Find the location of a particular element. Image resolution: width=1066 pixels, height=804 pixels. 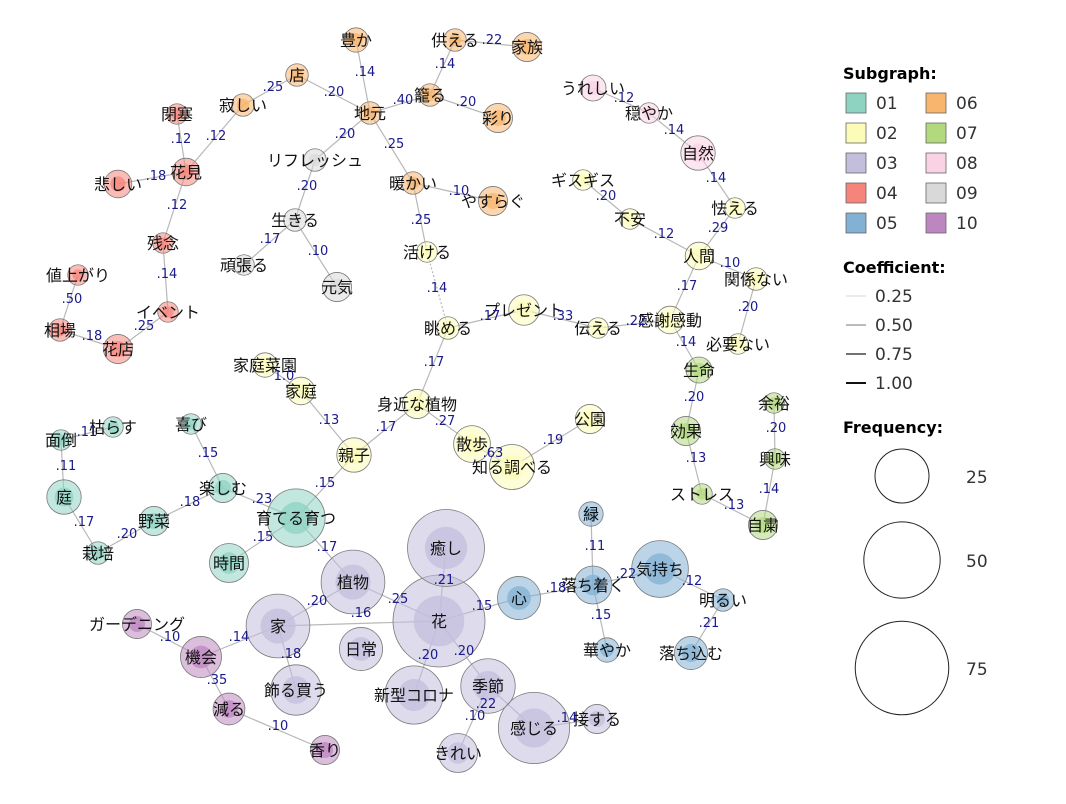

node-label-kisetsu: 季節 is located at coordinates (488, 686).